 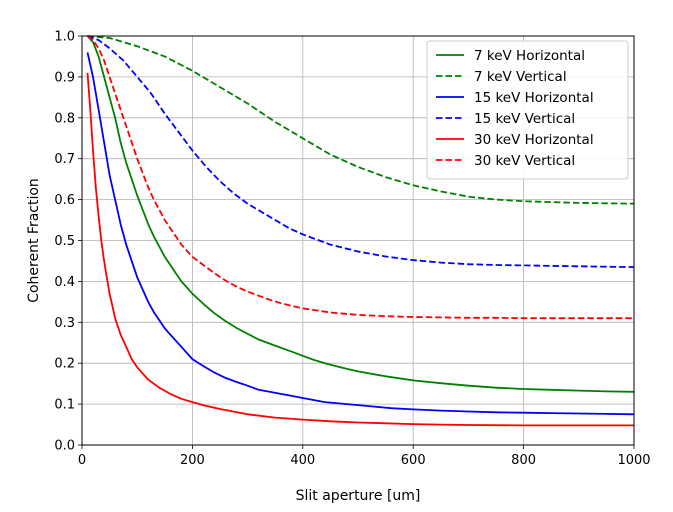 What do you see at coordinates (64, 77) in the screenshot?
I see `y-tick-label: 0.9` at bounding box center [64, 77].